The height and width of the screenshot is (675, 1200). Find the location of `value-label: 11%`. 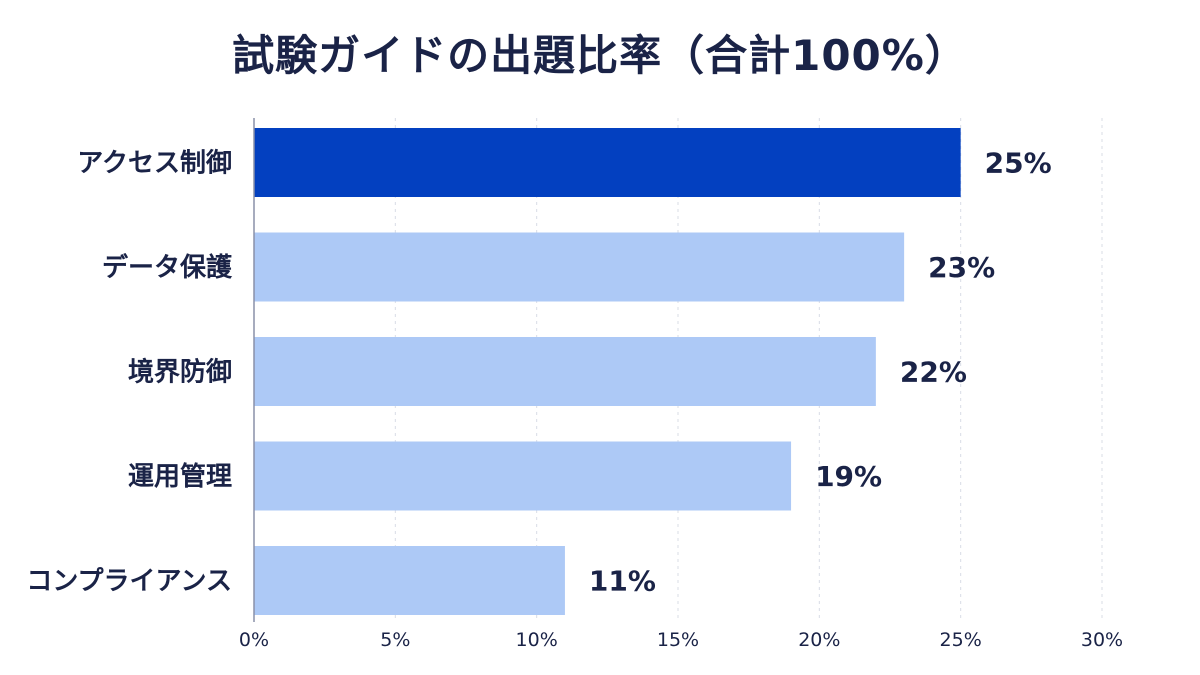

value-label: 11% is located at coordinates (622, 581).